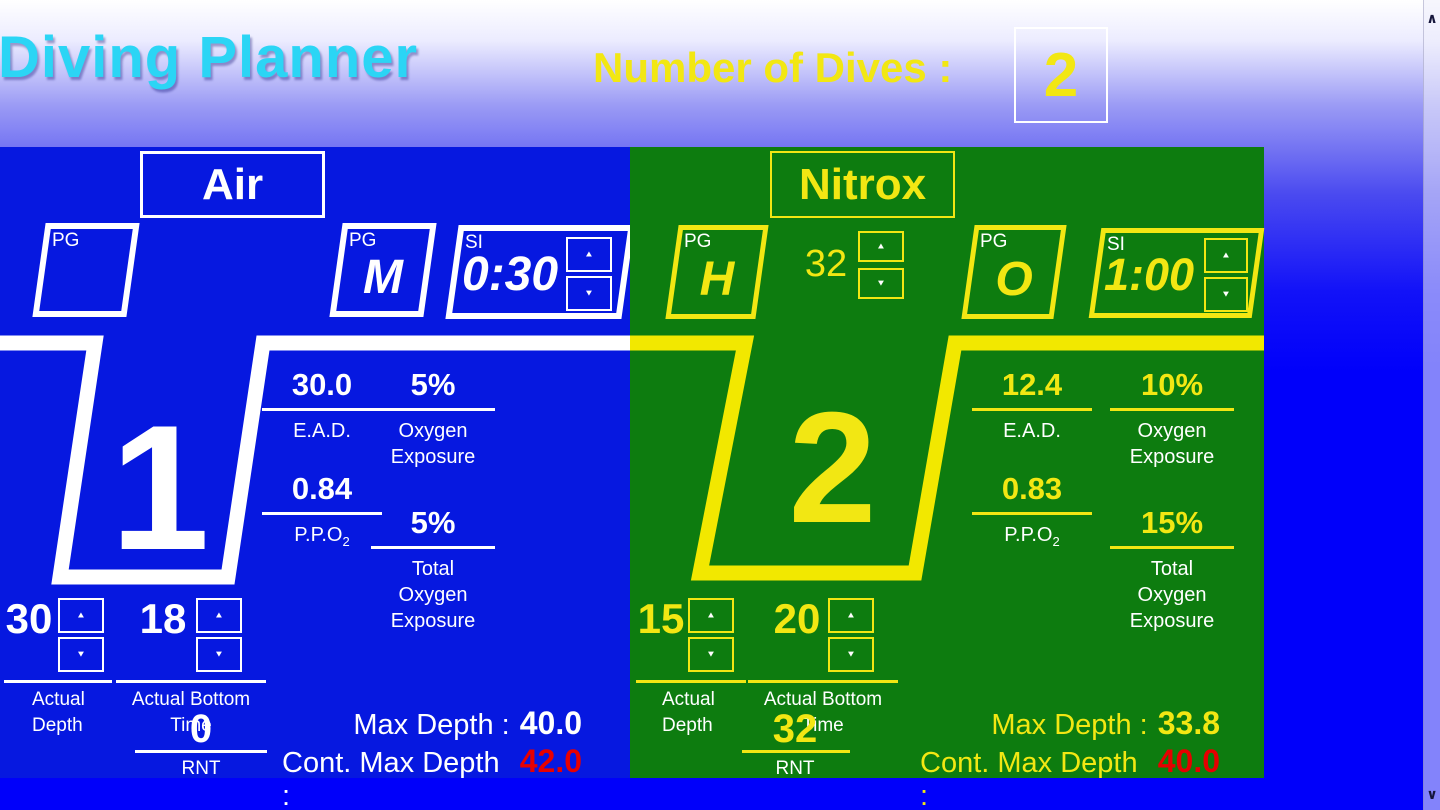 The image size is (1440, 810). I want to click on dive1-si-spinner: ▲ ▼, so click(589, 274).